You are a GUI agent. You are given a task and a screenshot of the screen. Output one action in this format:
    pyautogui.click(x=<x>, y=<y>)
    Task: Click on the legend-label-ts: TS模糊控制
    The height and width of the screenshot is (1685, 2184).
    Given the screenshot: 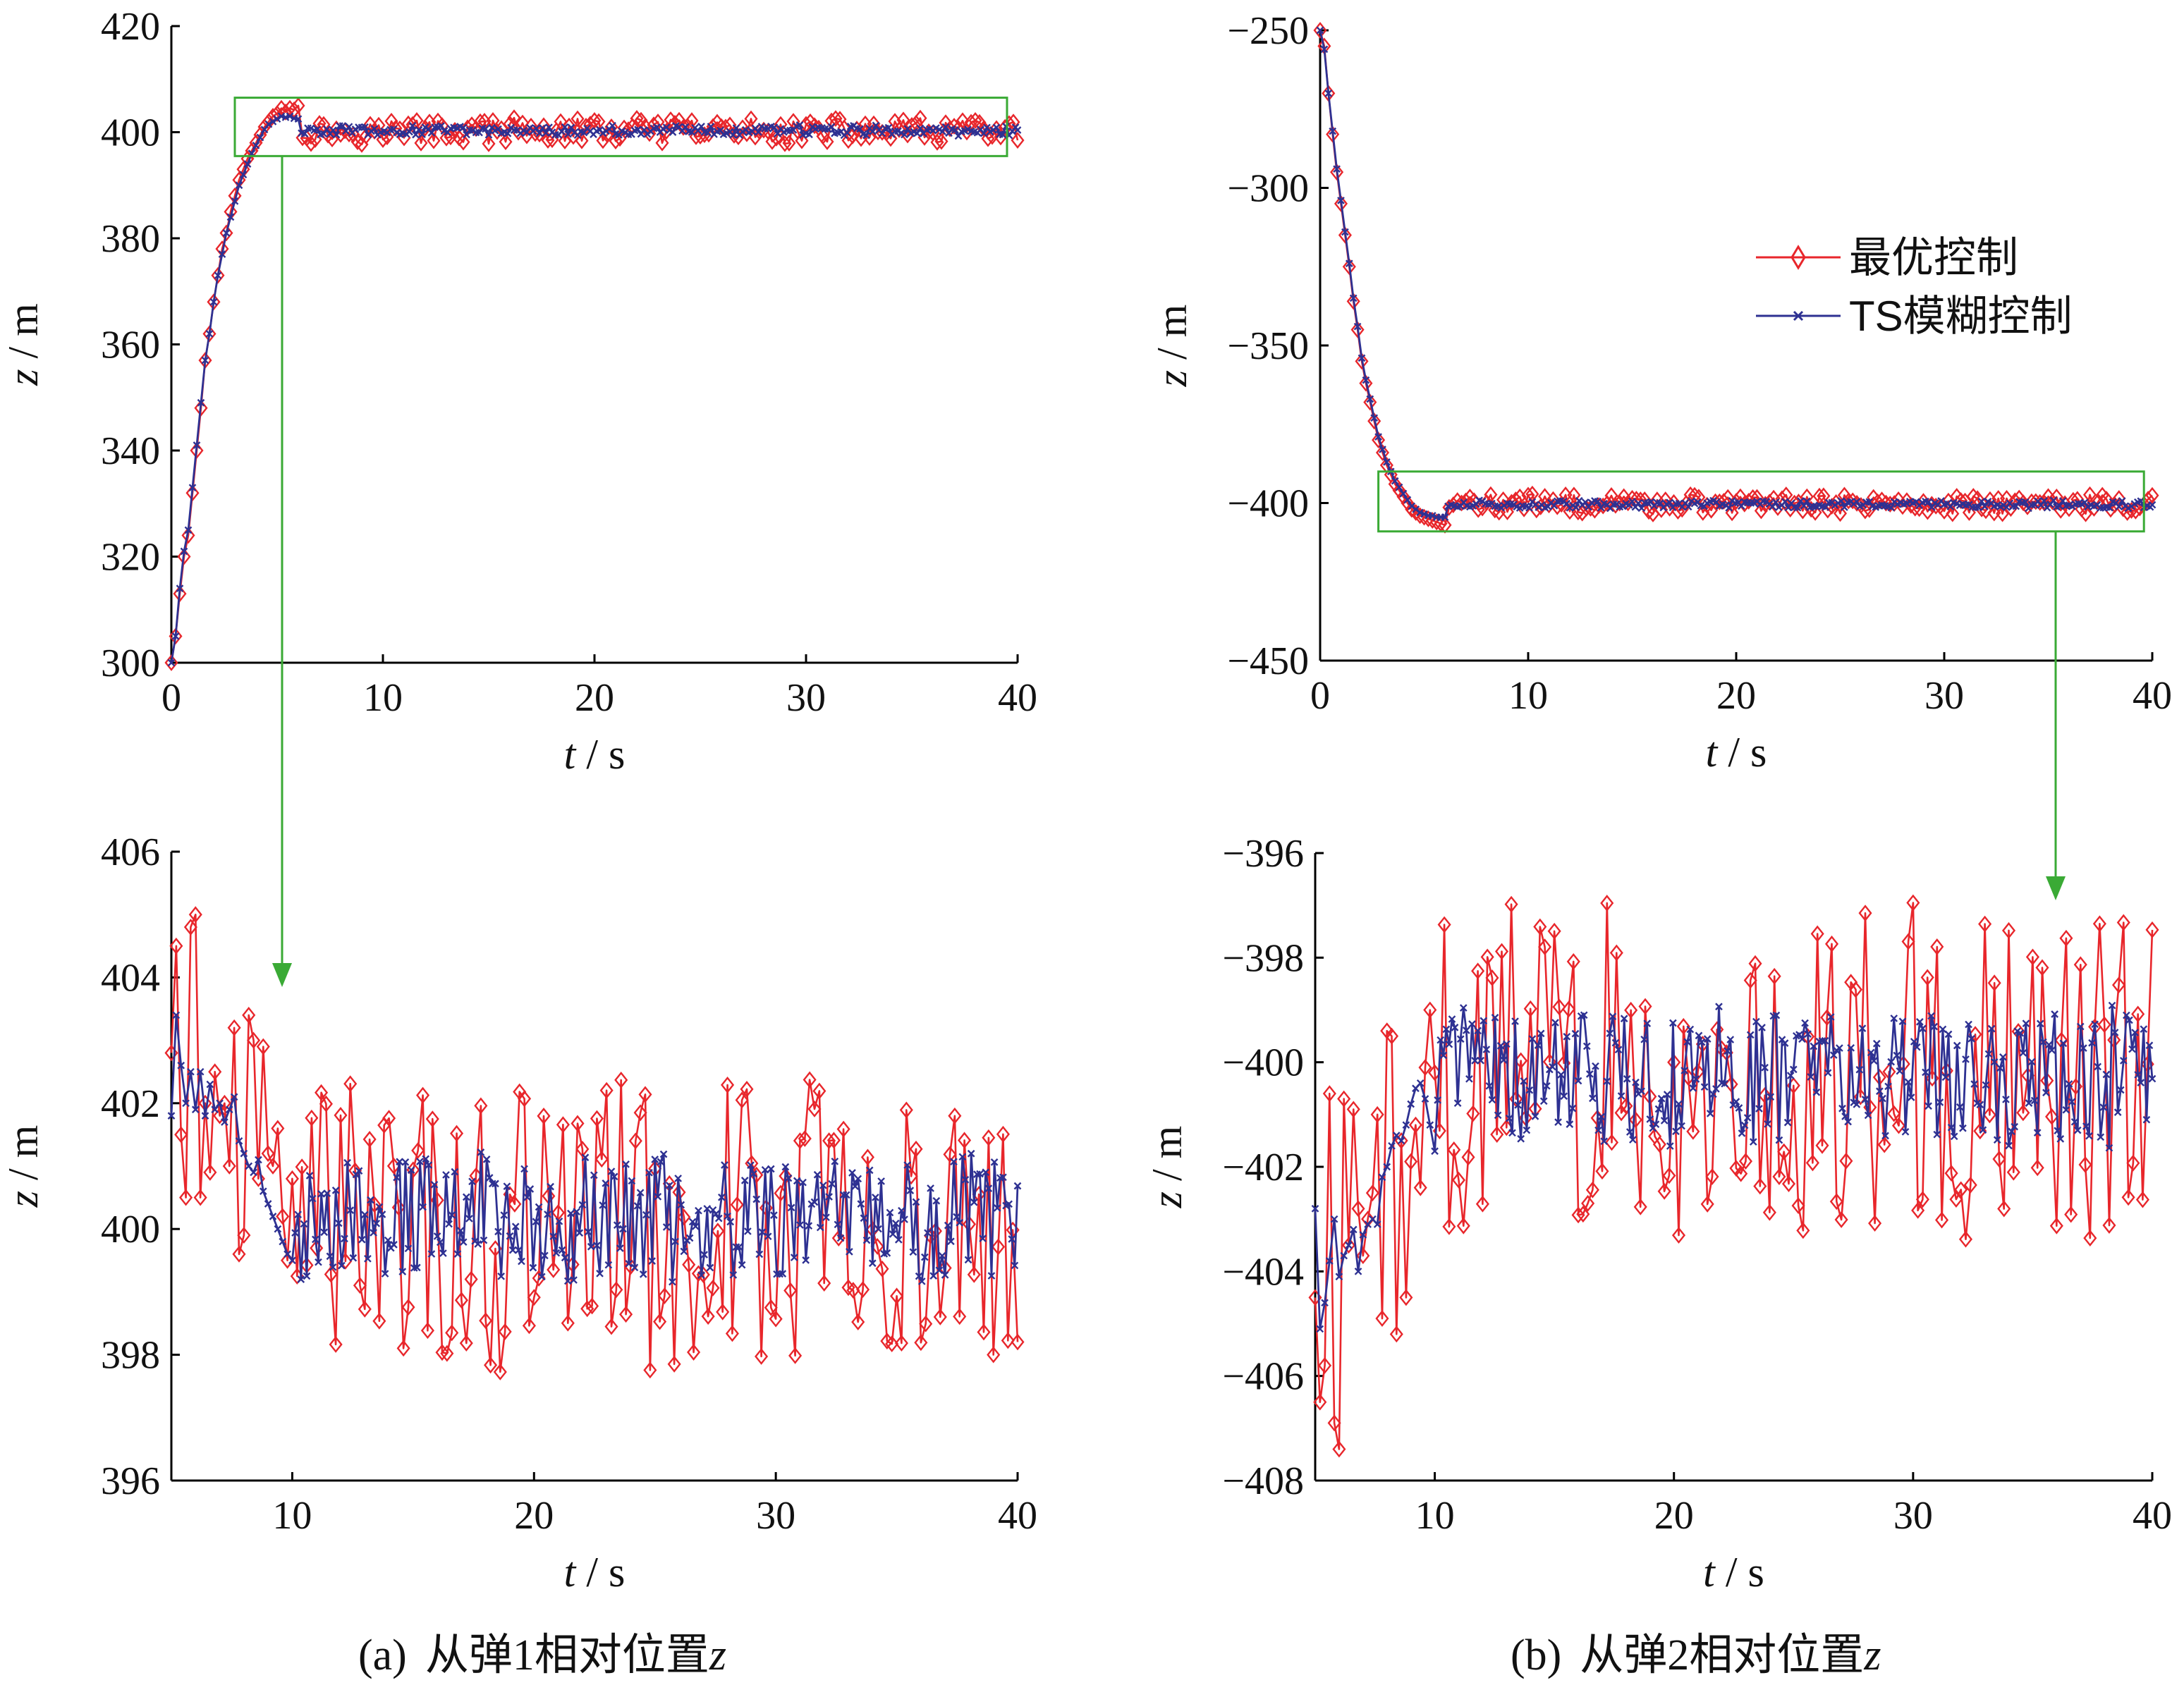 What is the action you would take?
    pyautogui.click(x=1961, y=316)
    